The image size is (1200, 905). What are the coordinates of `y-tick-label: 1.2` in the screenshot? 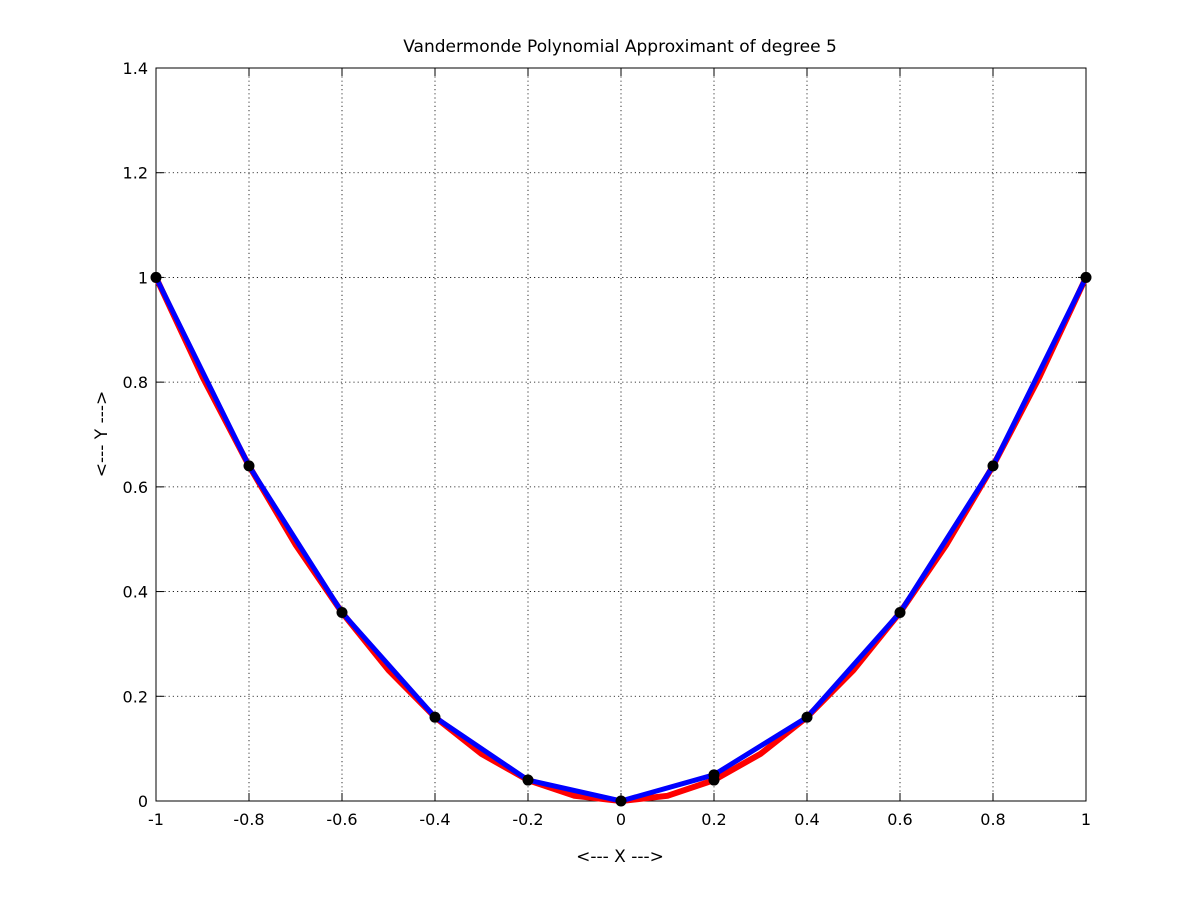 It's located at (135, 173).